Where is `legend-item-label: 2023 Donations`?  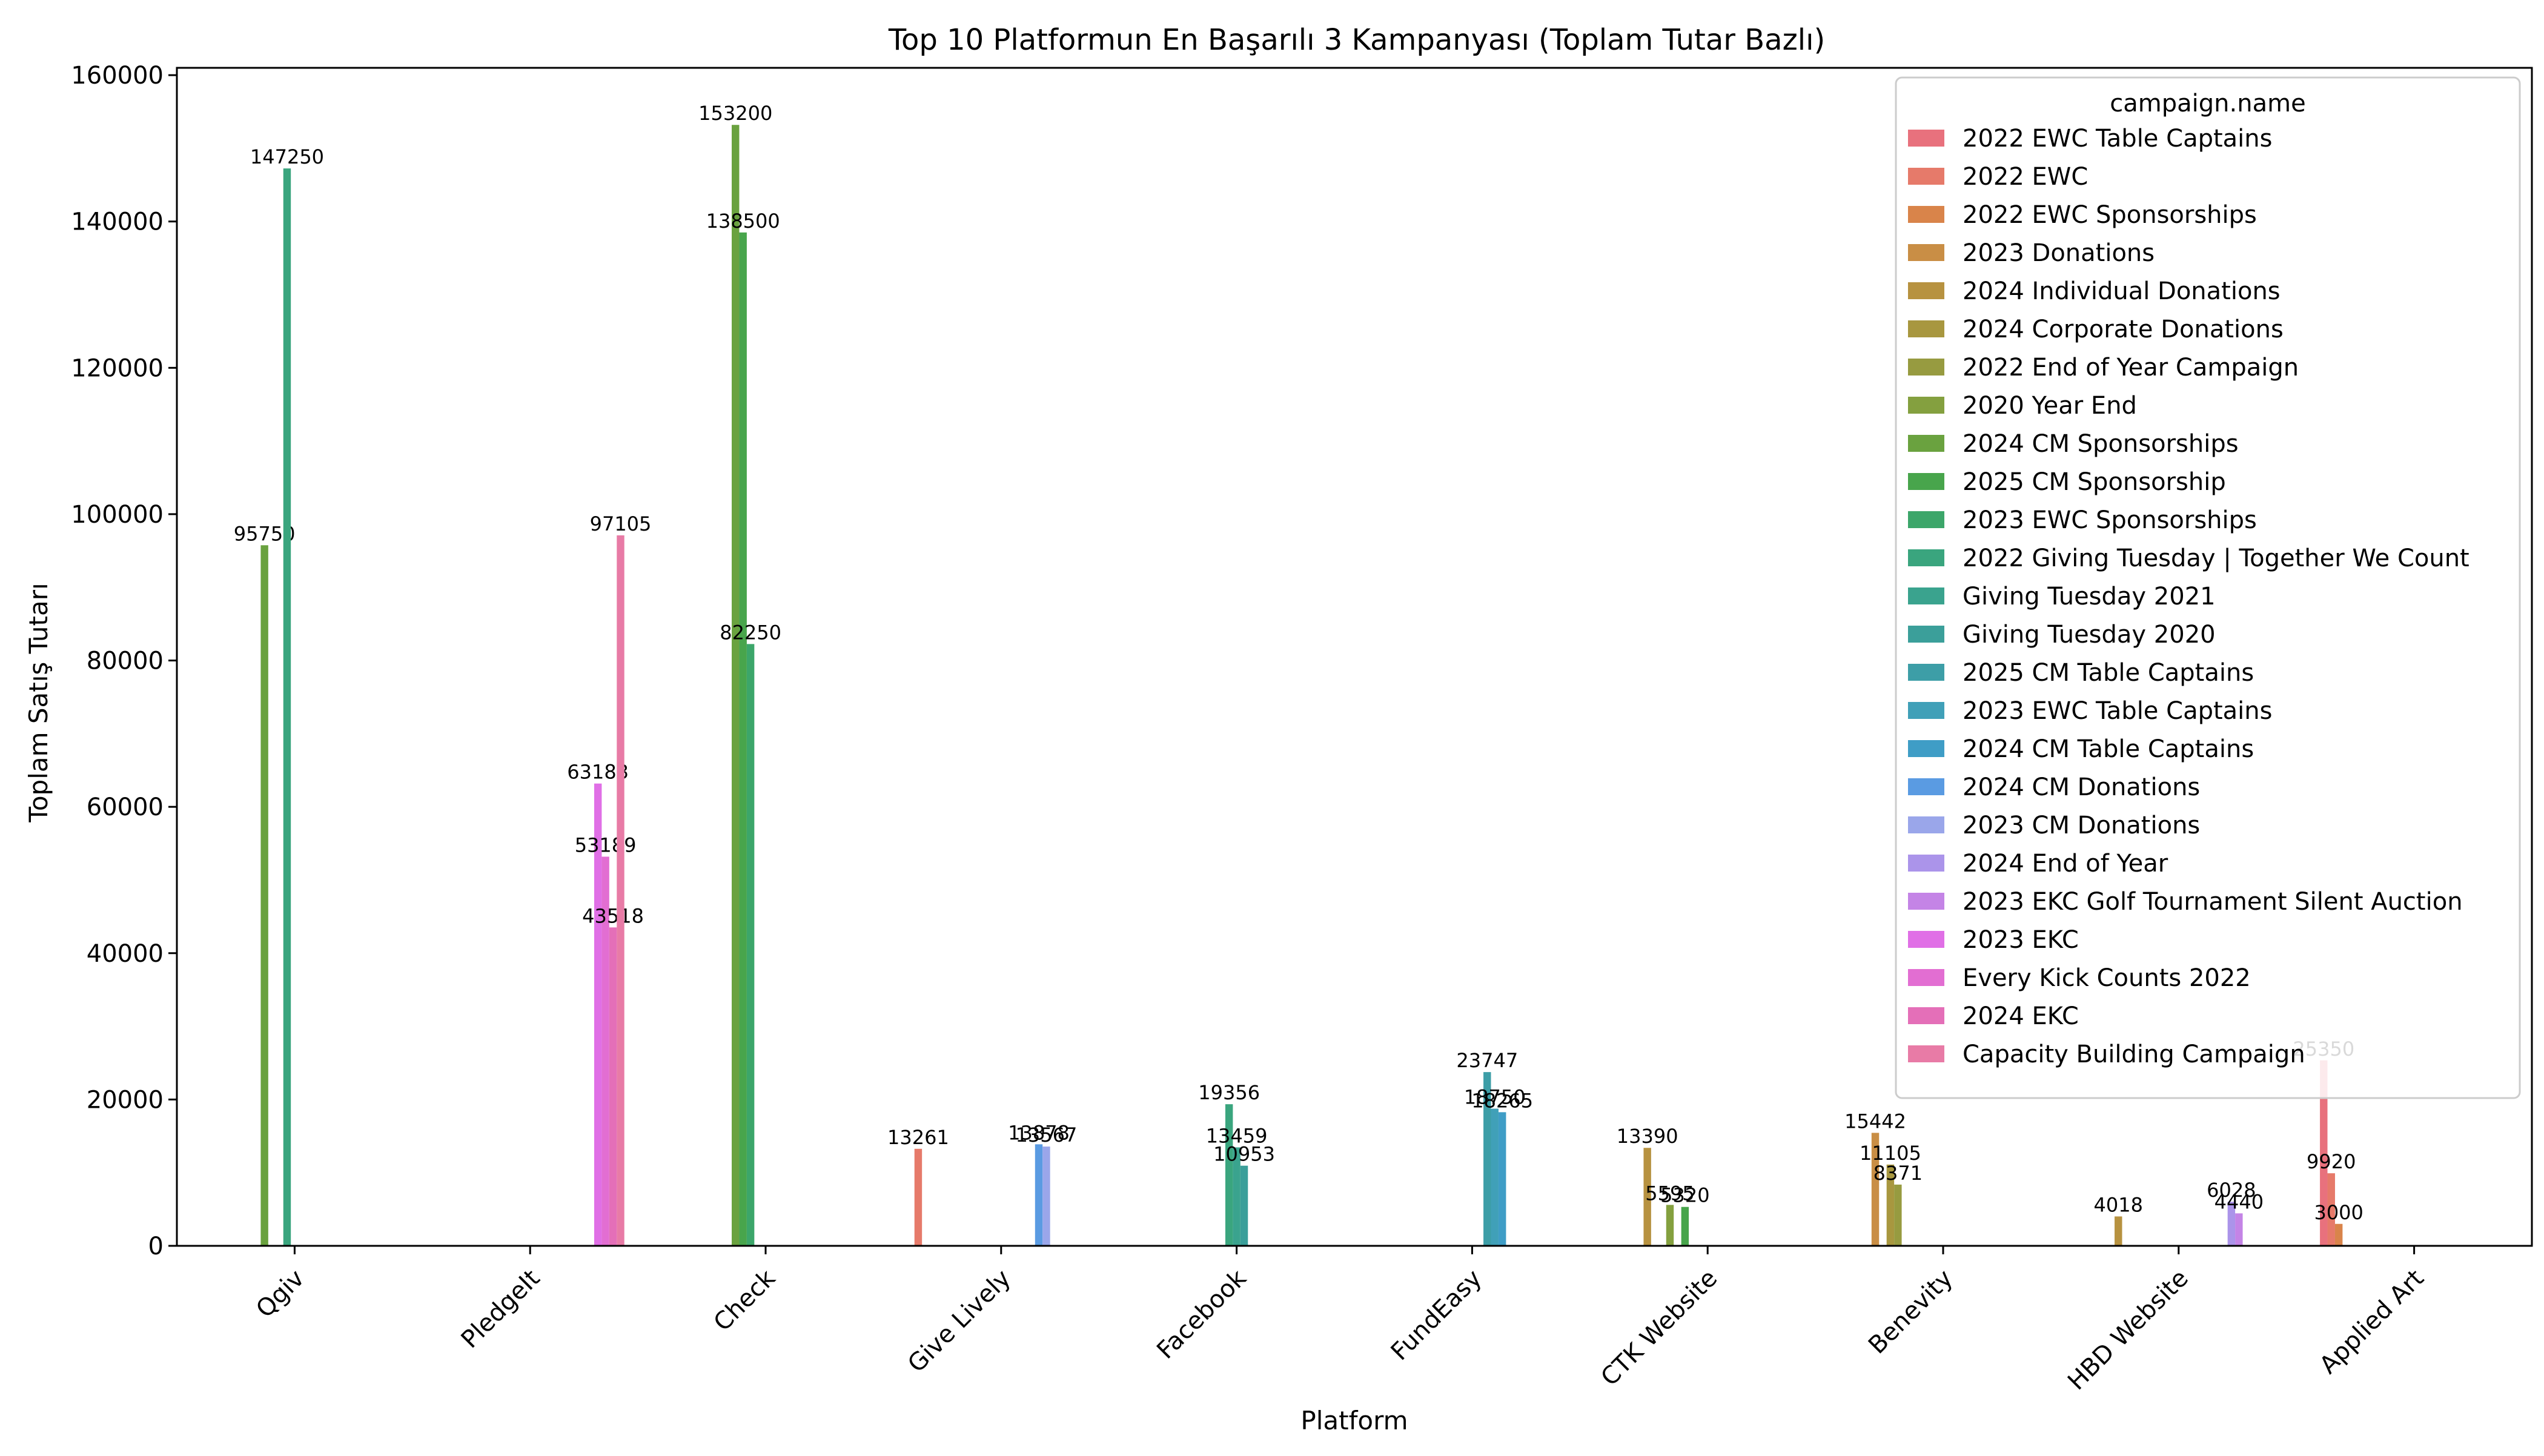
legend-item-label: 2023 Donations is located at coordinates (2059, 253).